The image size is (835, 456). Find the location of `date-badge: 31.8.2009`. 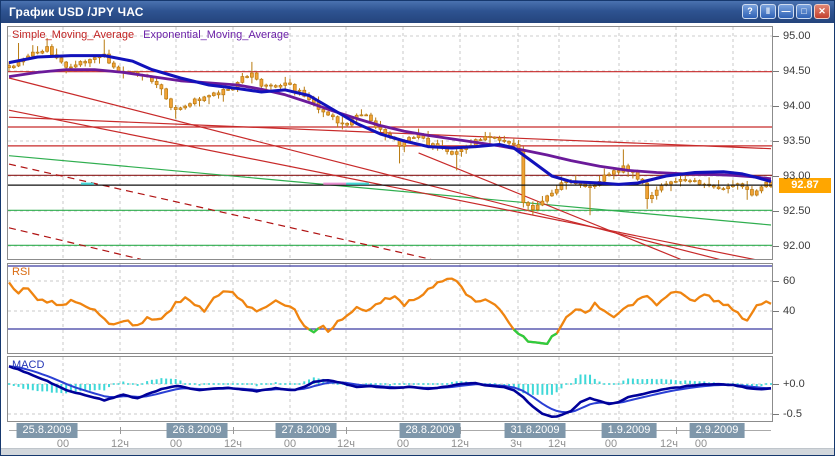

date-badge: 31.8.2009 is located at coordinates (535, 430).